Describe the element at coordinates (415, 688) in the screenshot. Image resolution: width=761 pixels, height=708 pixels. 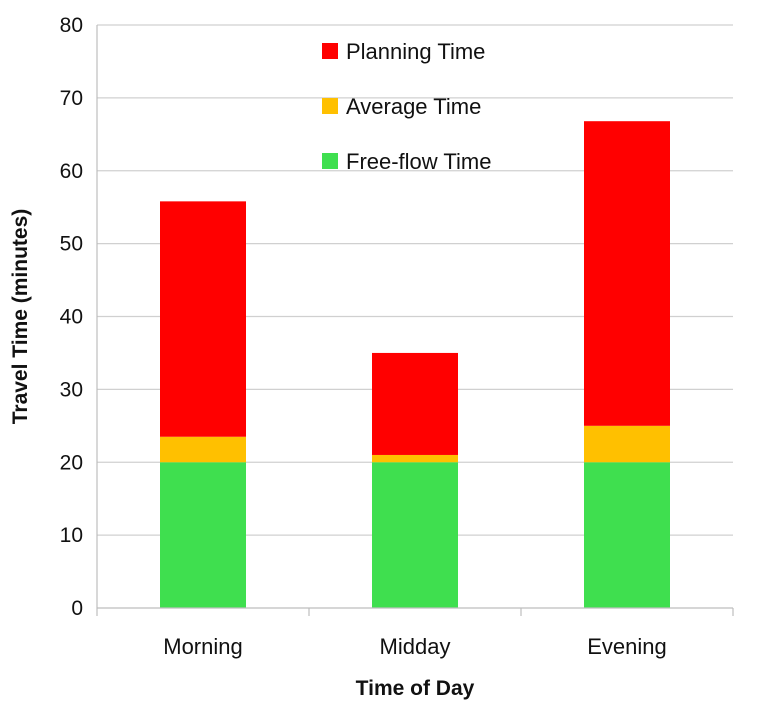
I see `x-axis-title: Time of Day` at that location.